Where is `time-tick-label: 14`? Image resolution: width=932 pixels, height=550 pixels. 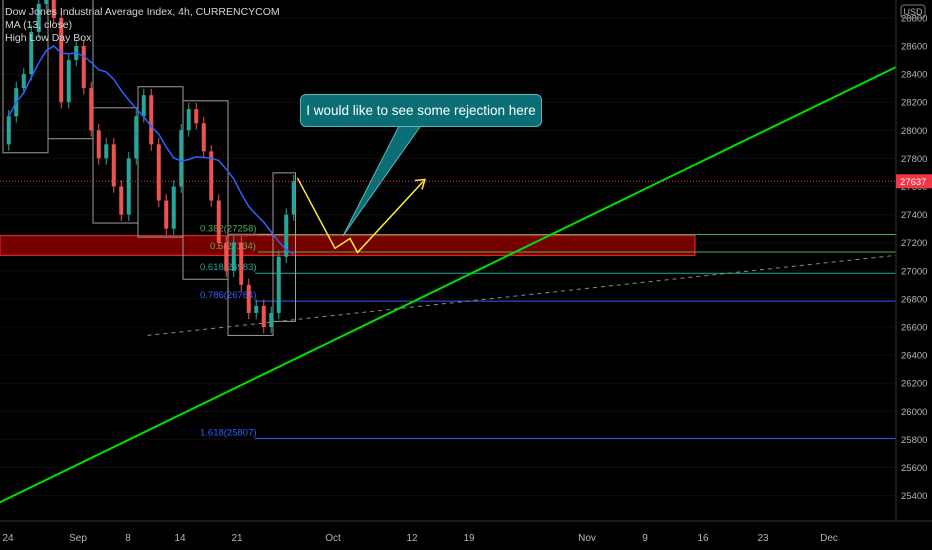 time-tick-label: 14 is located at coordinates (180, 538).